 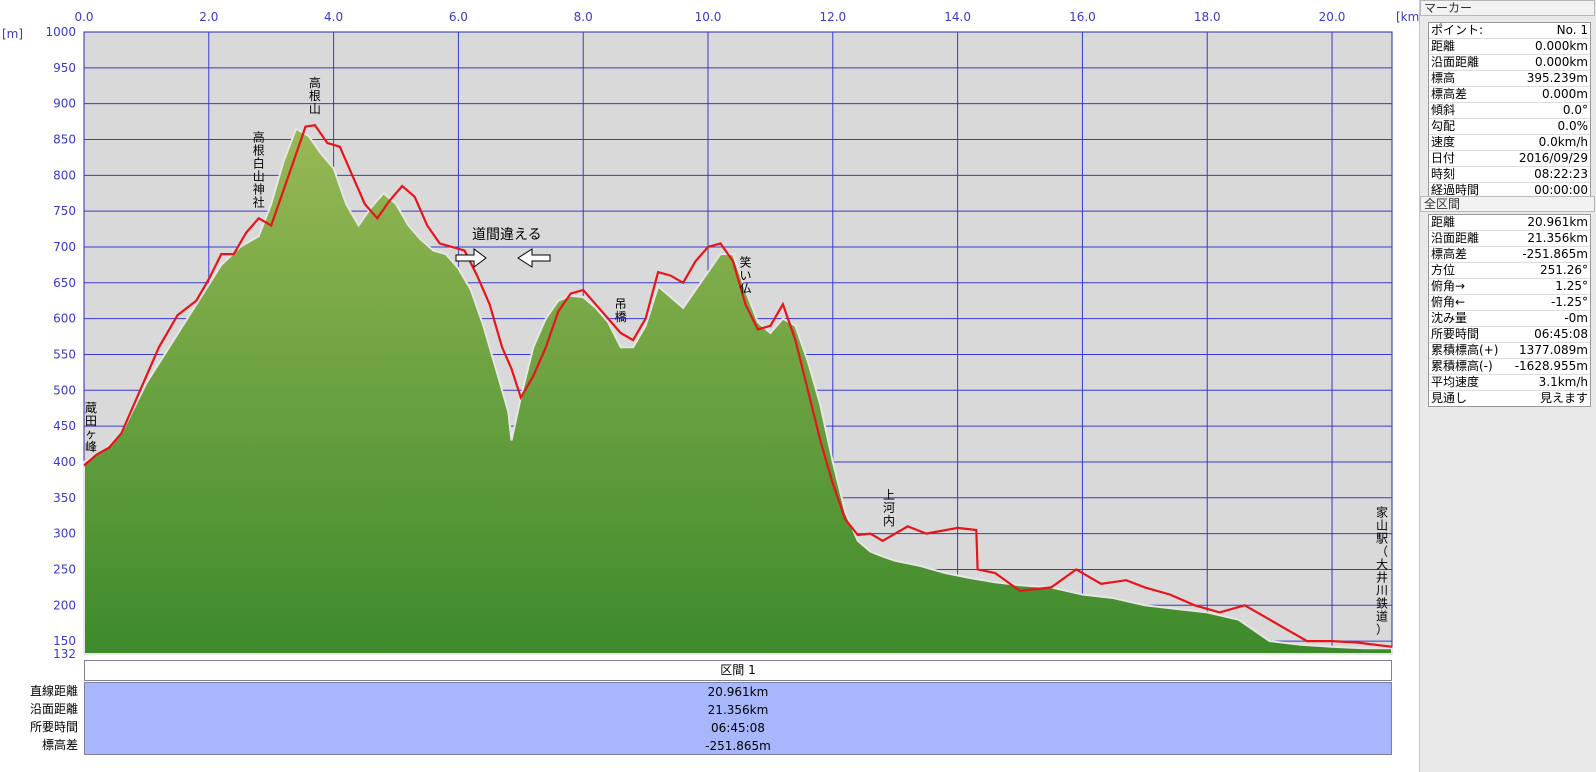 I want to click on panel-row-value: 1.25°, so click(x=1571, y=286).